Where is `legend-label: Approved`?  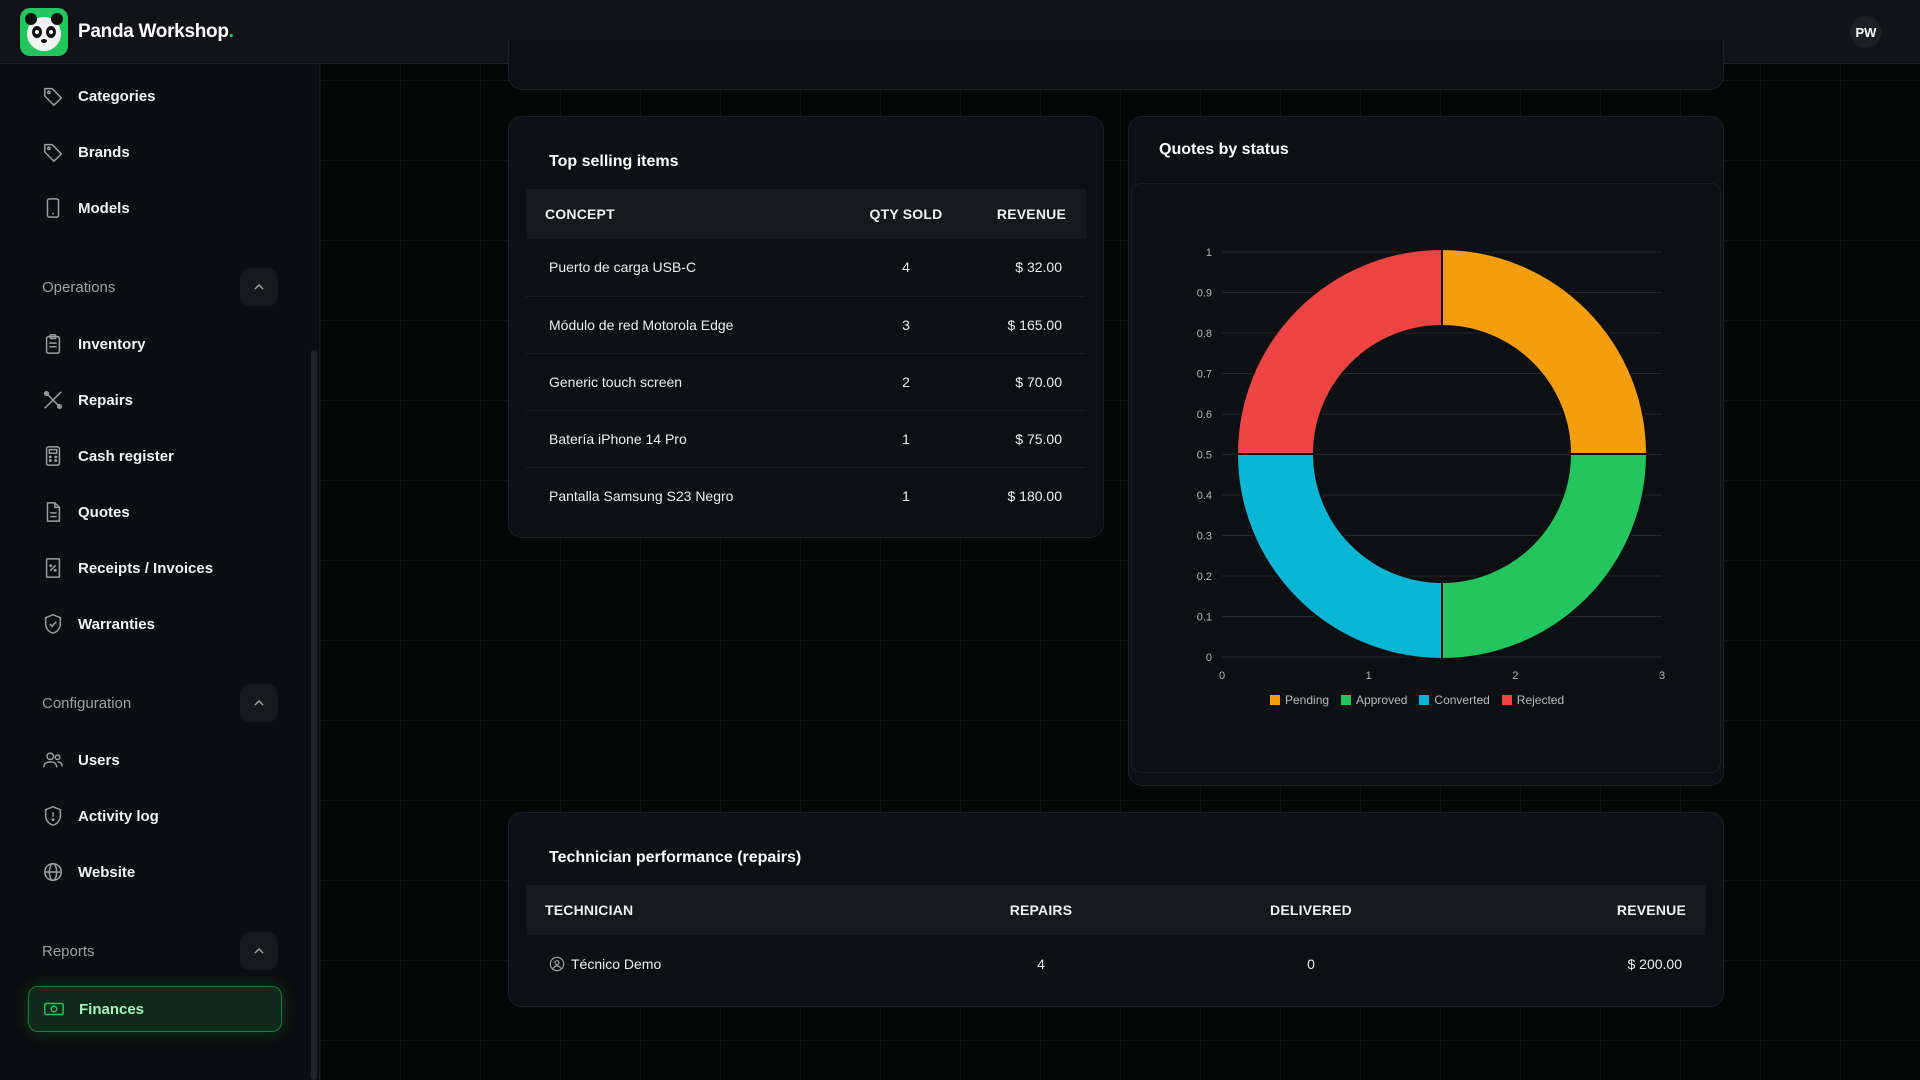 legend-label: Approved is located at coordinates (1382, 700).